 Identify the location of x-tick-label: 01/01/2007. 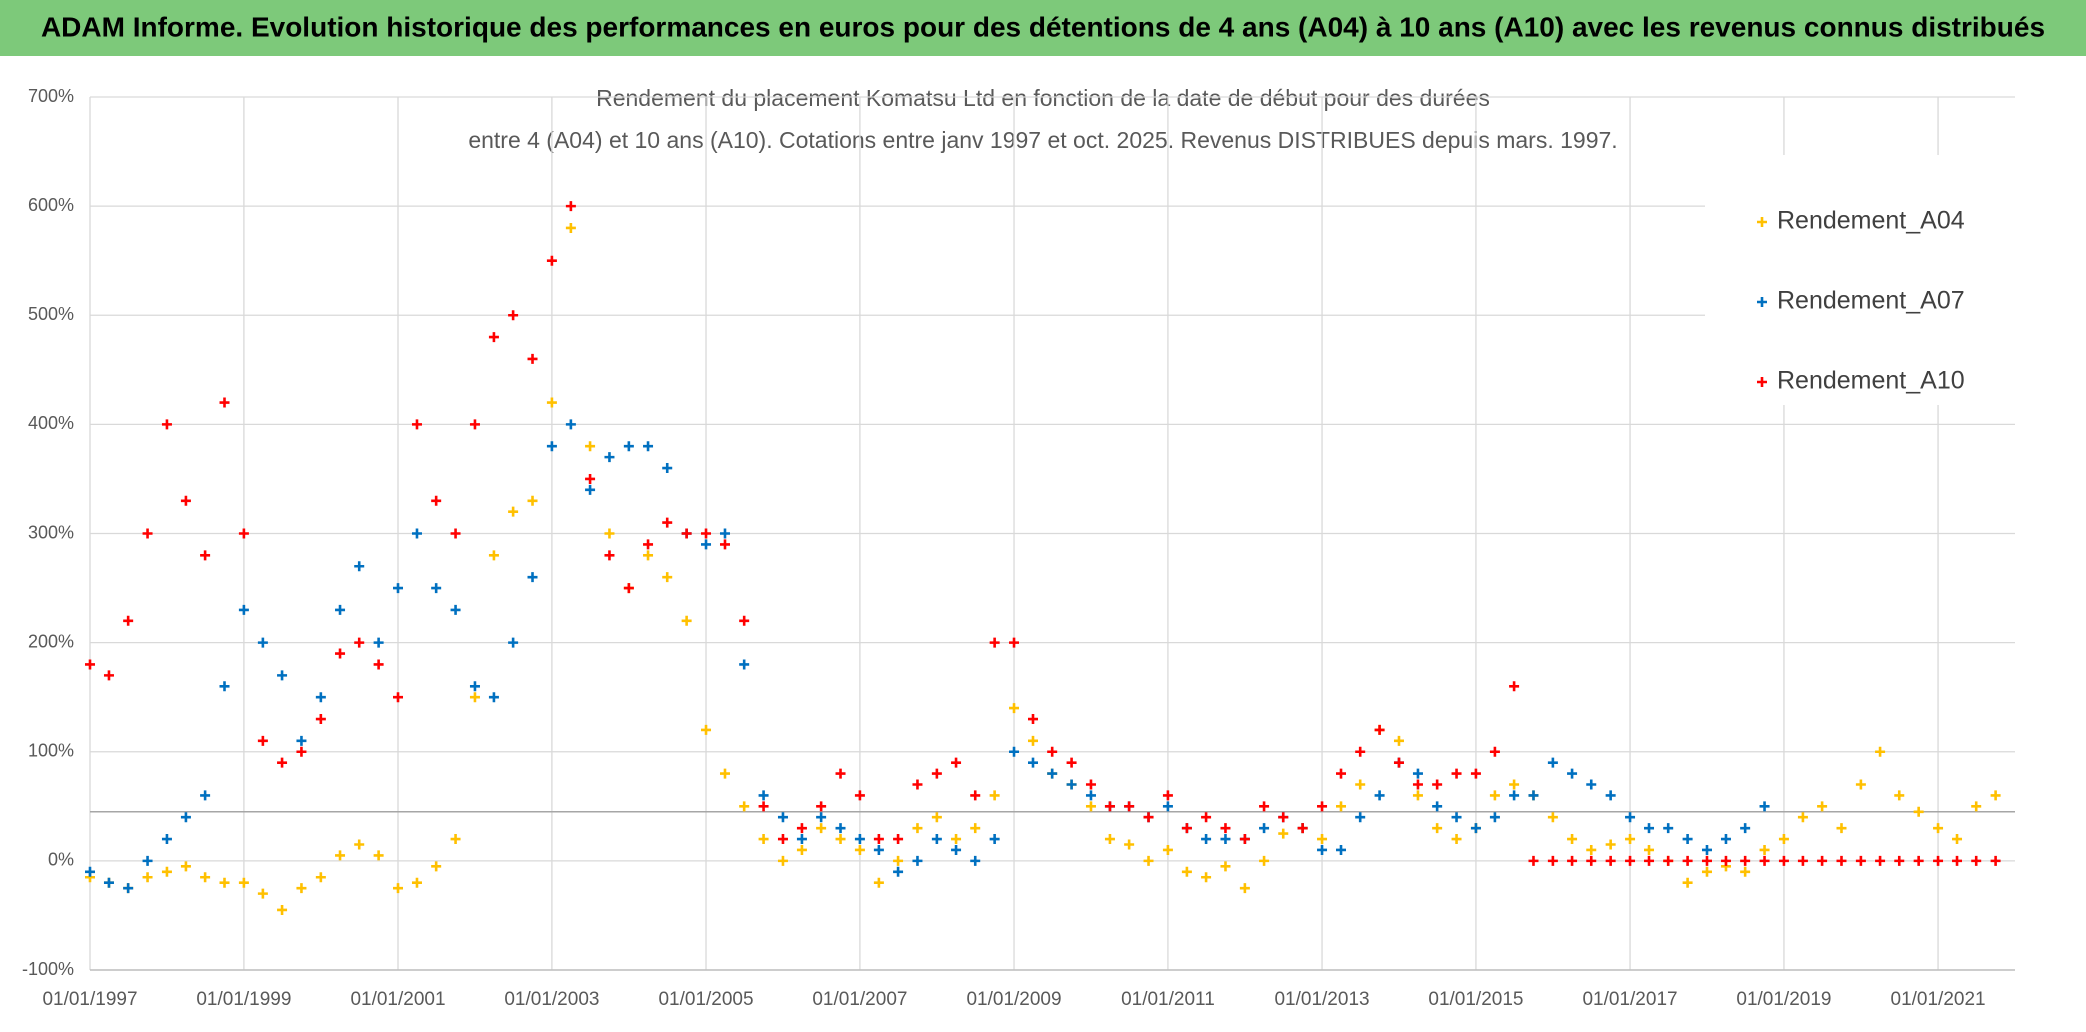
(859, 999).